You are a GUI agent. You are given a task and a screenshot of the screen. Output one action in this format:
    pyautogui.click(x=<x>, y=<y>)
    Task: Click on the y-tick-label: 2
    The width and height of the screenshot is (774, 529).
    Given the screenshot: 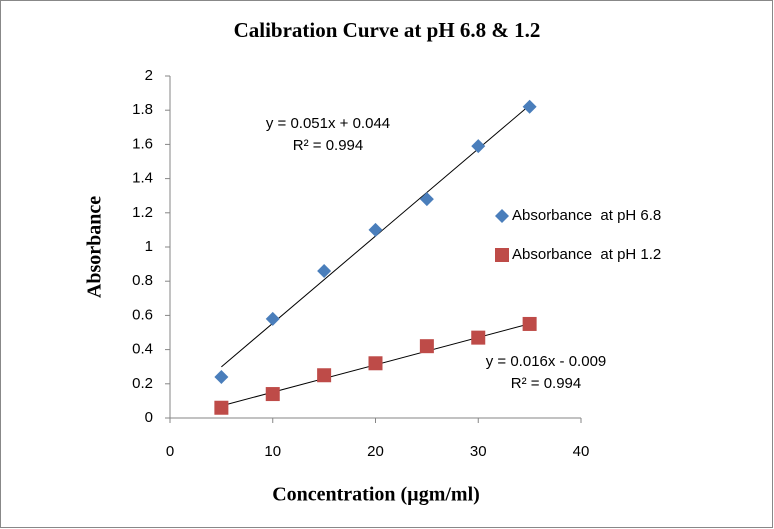 What is the action you would take?
    pyautogui.click(x=149, y=75)
    